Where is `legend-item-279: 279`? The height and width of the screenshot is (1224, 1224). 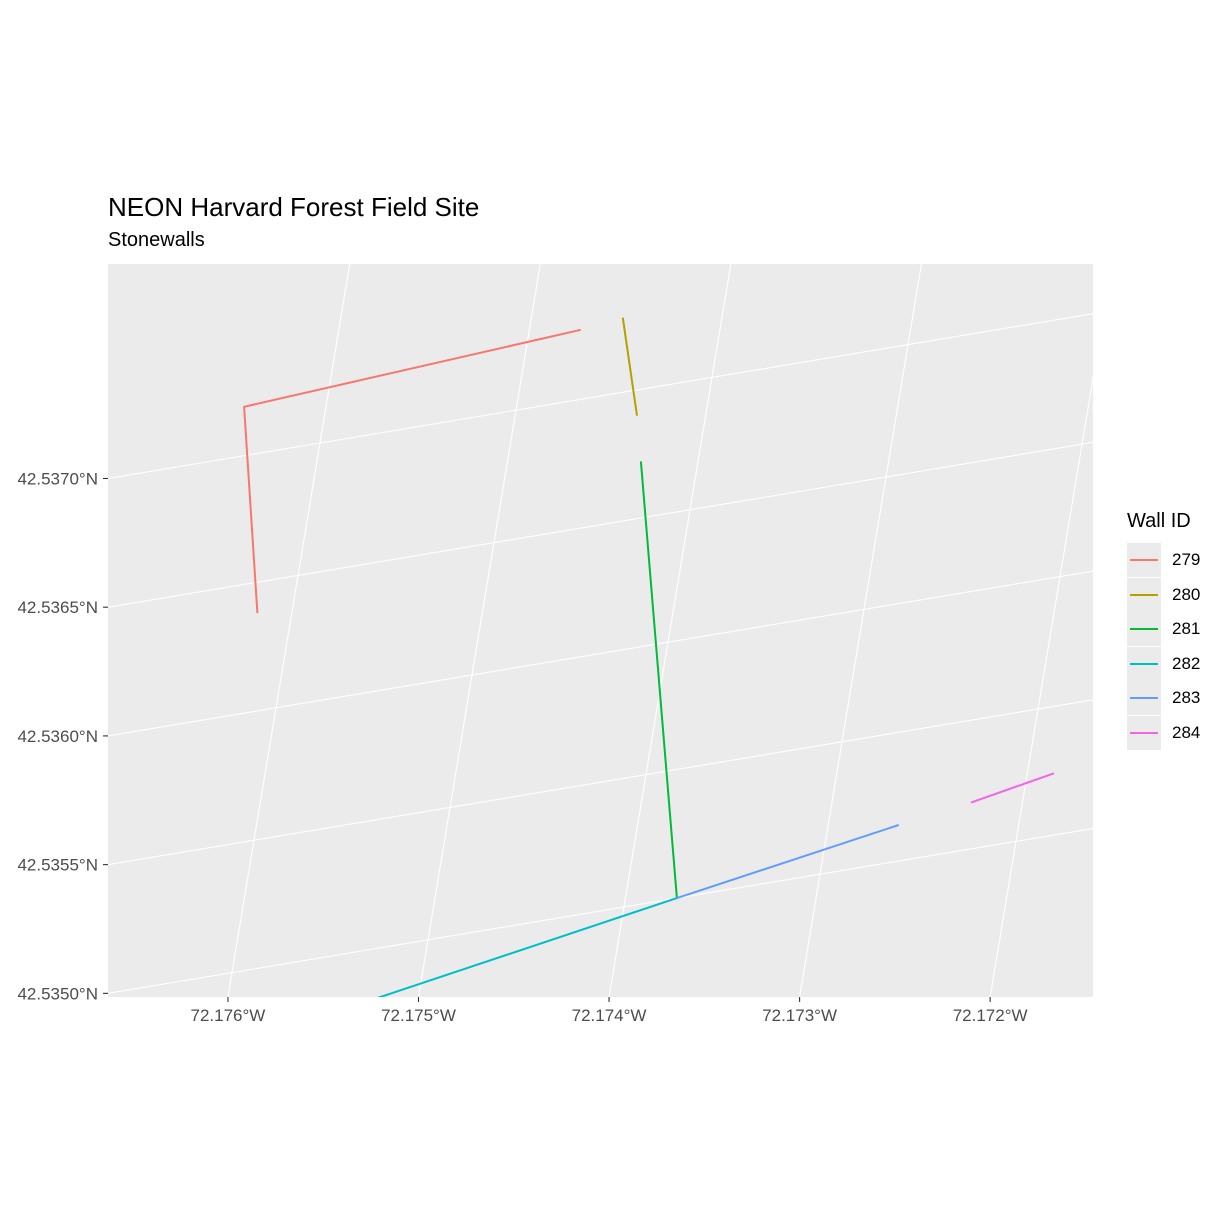 legend-item-279: 279 is located at coordinates (1172, 560).